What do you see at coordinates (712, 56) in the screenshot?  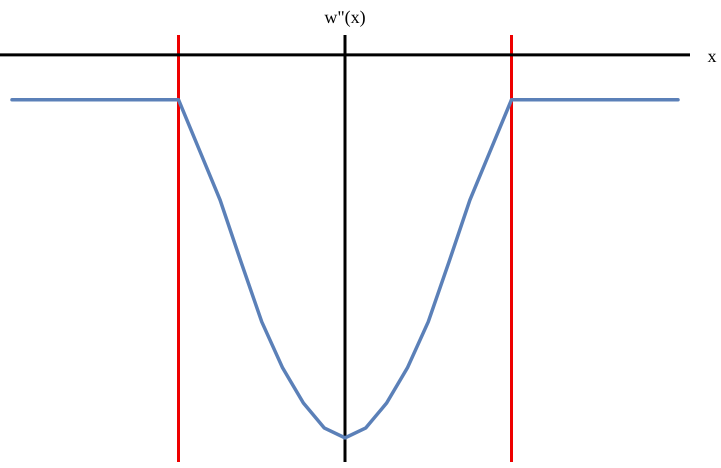 I see `x-axis-title: x` at bounding box center [712, 56].